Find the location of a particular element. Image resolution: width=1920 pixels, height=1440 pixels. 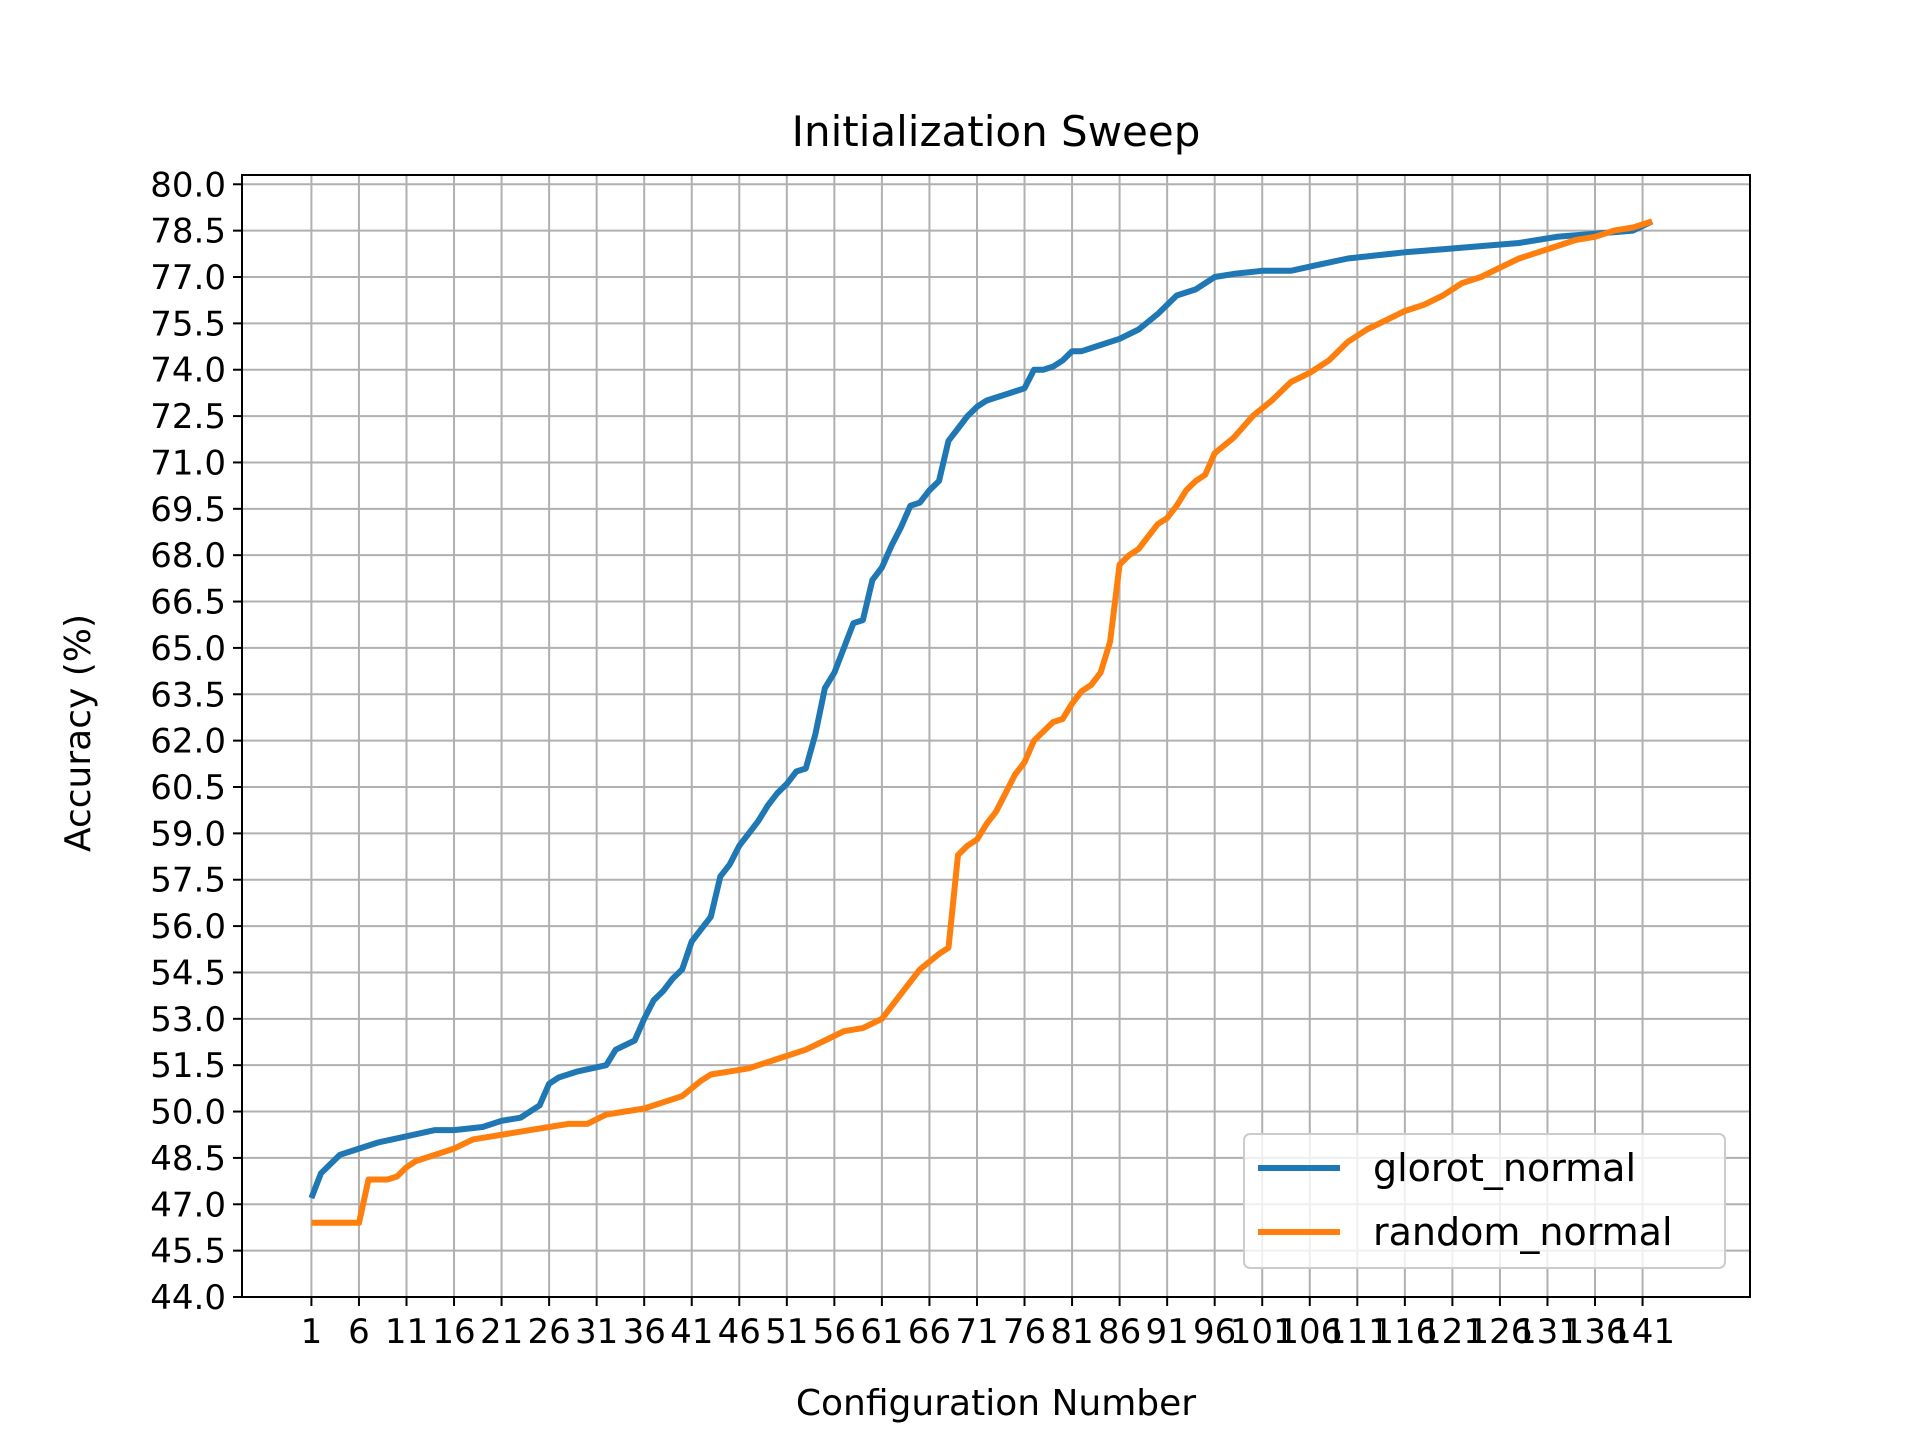

x-tick-label: 126 is located at coordinates (1499, 1332).